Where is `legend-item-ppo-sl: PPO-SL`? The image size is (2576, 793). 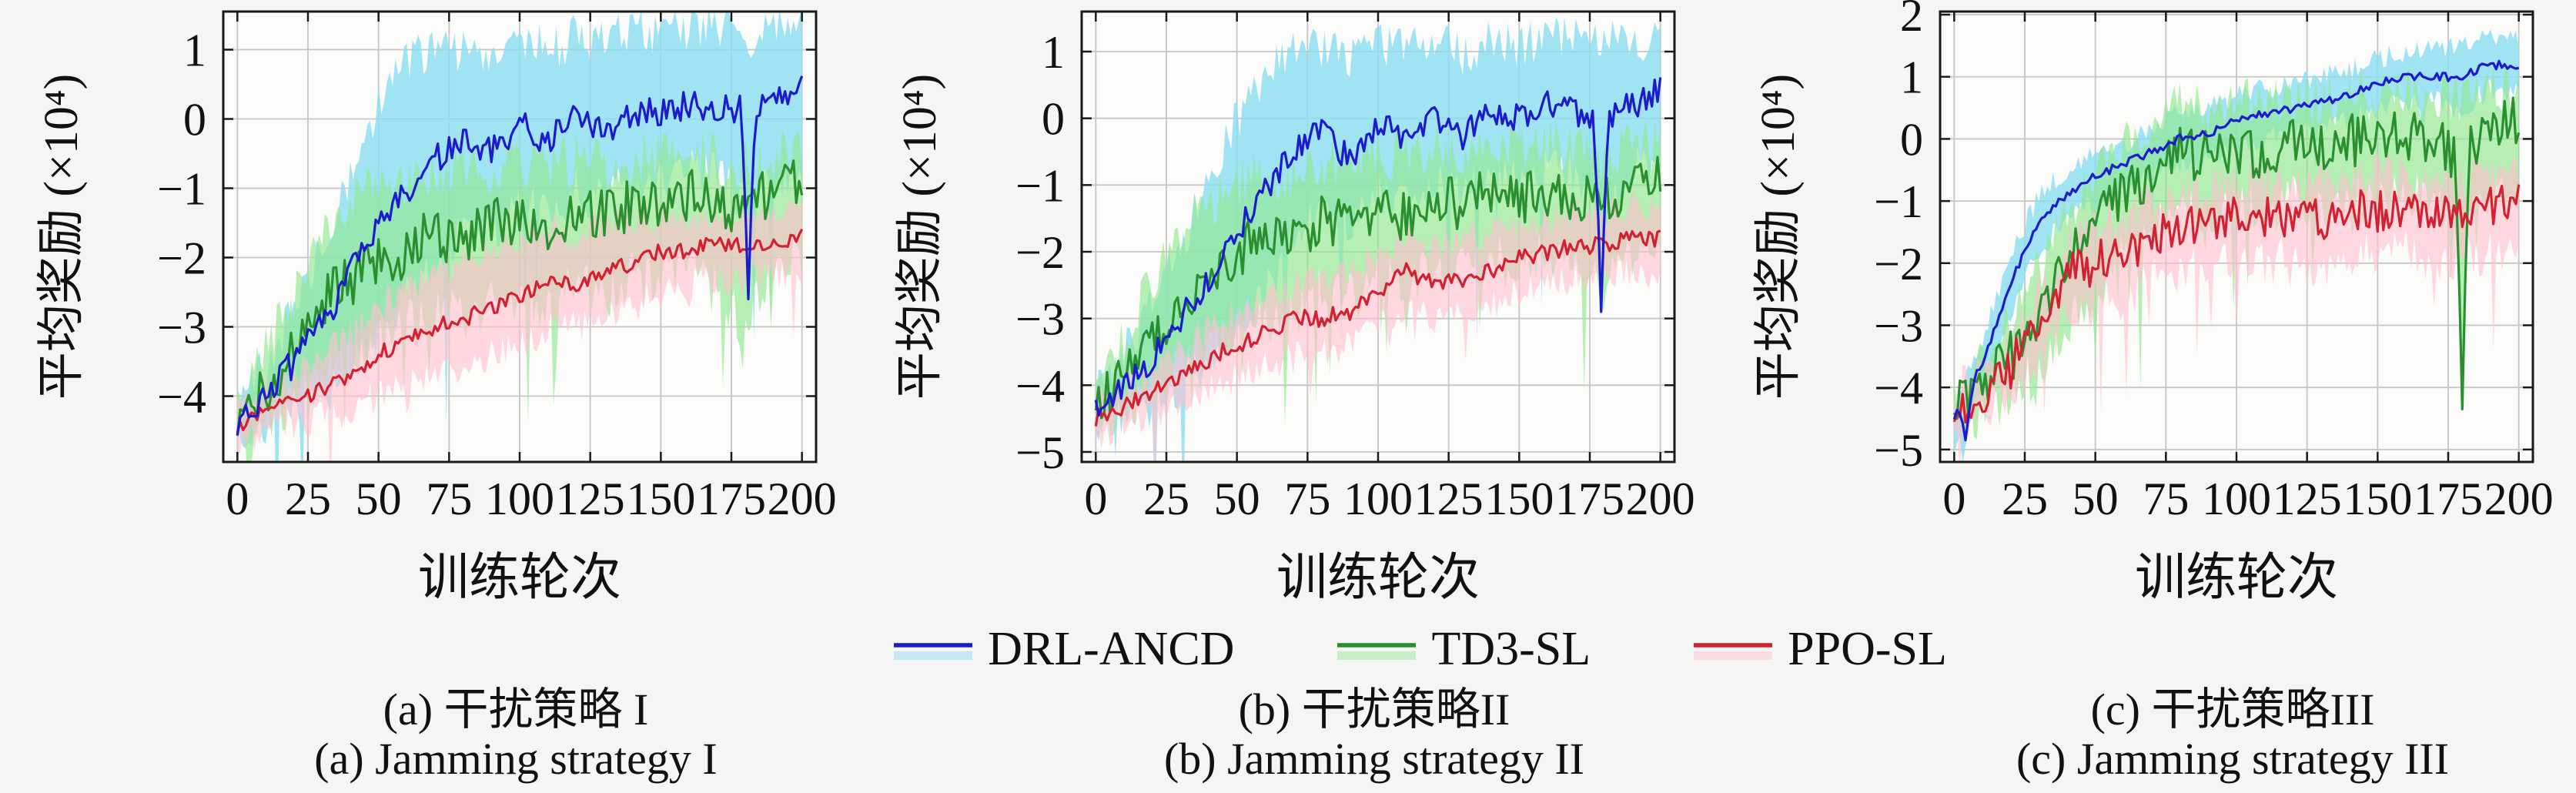 legend-item-ppo-sl: PPO-SL is located at coordinates (1819, 649).